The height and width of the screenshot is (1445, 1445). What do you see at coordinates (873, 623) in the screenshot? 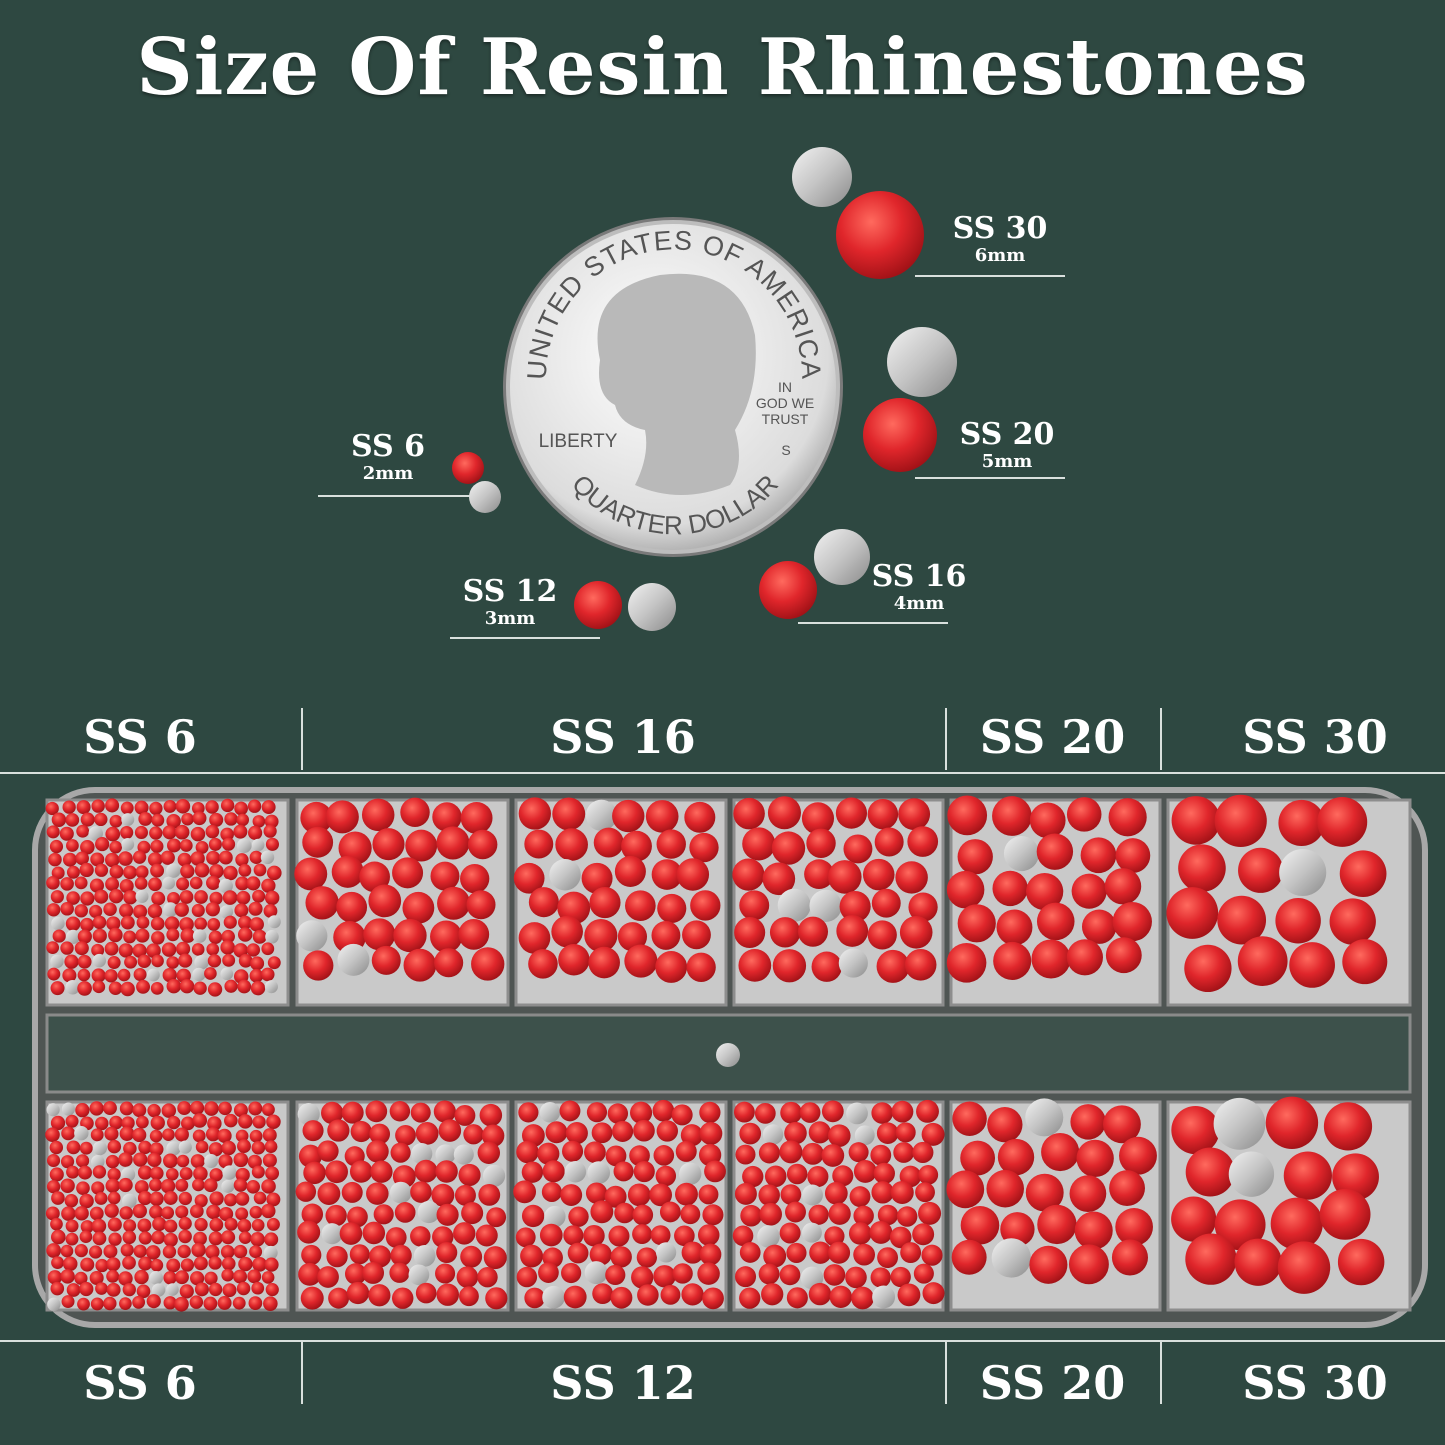
I see `divider` at bounding box center [873, 623].